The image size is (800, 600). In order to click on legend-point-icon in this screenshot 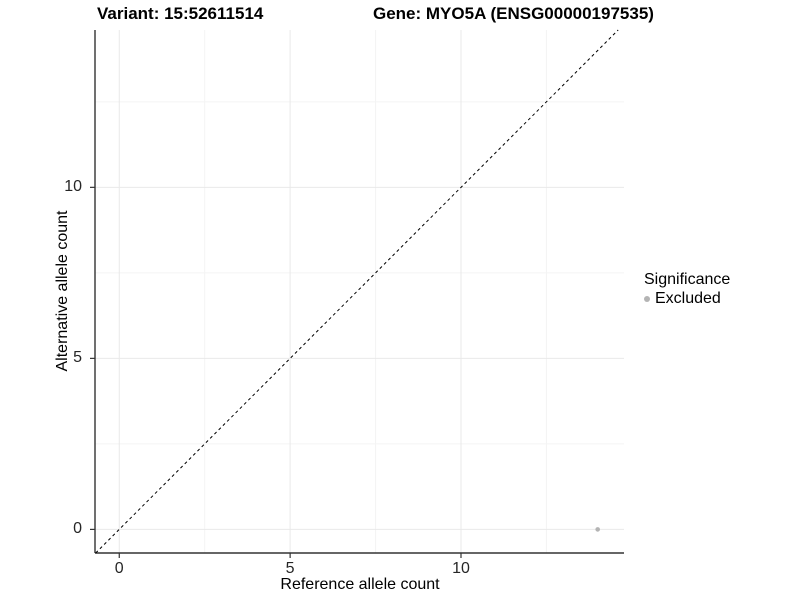, I will do `click(647, 299)`.